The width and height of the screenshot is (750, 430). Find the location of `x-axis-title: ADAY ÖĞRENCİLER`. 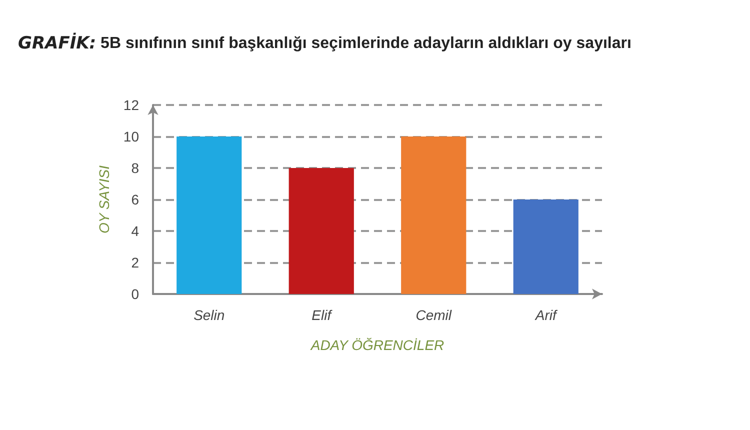

x-axis-title: ADAY ÖĞRENCİLER is located at coordinates (377, 345).